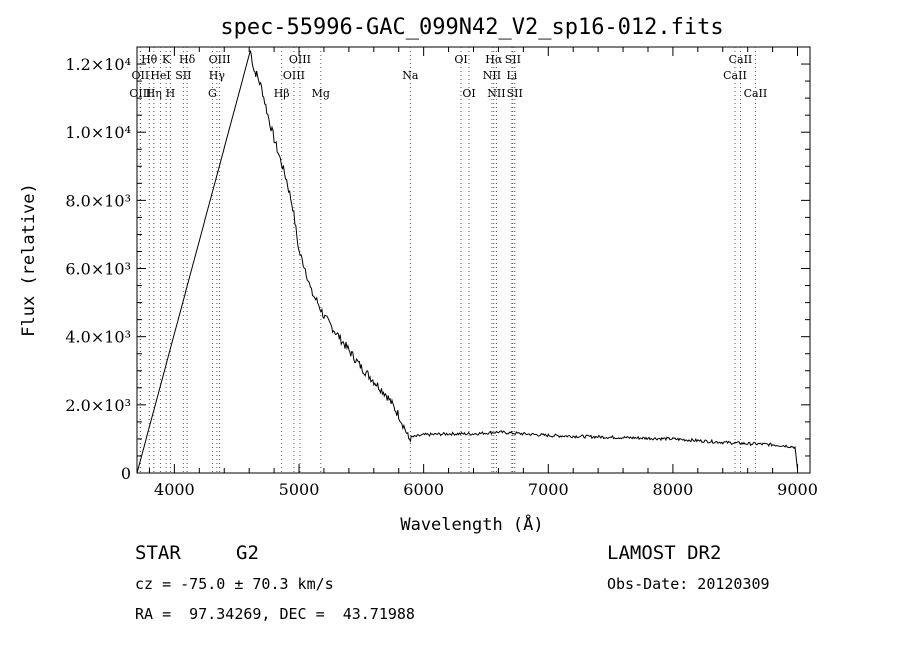 The height and width of the screenshot is (650, 900). I want to click on x-tick-label: 6000, so click(423, 489).